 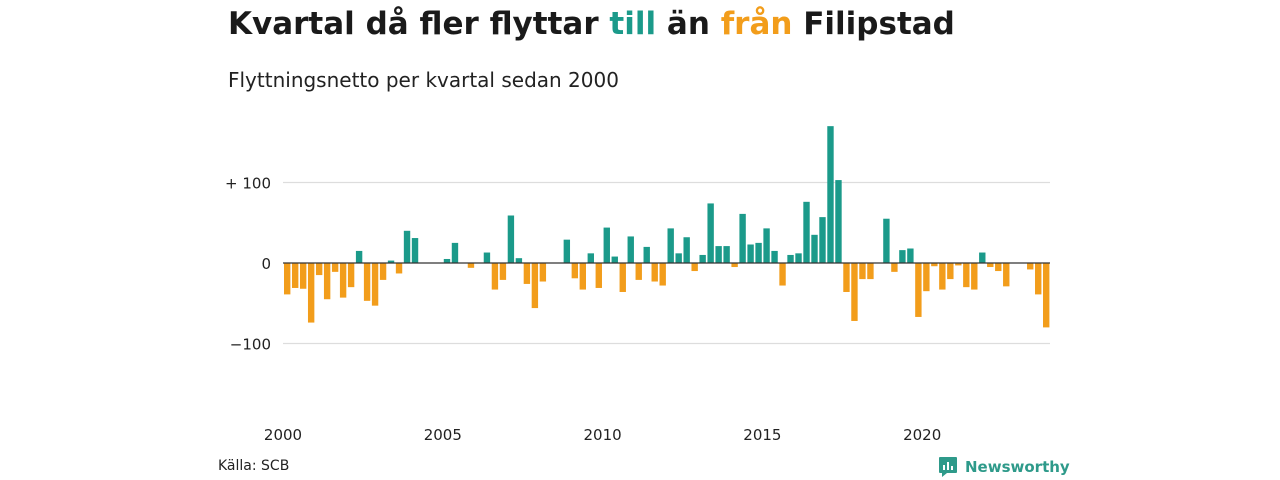 What do you see at coordinates (873, 24) in the screenshot?
I see `title-part-3: Filipstad` at bounding box center [873, 24].